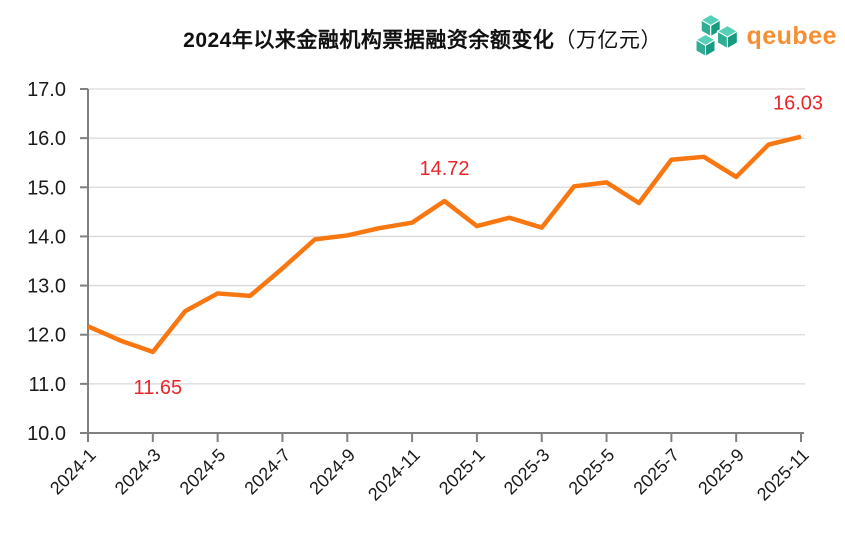  Describe the element at coordinates (46, 287) in the screenshot. I see `y-tick-label: 13.0` at that location.